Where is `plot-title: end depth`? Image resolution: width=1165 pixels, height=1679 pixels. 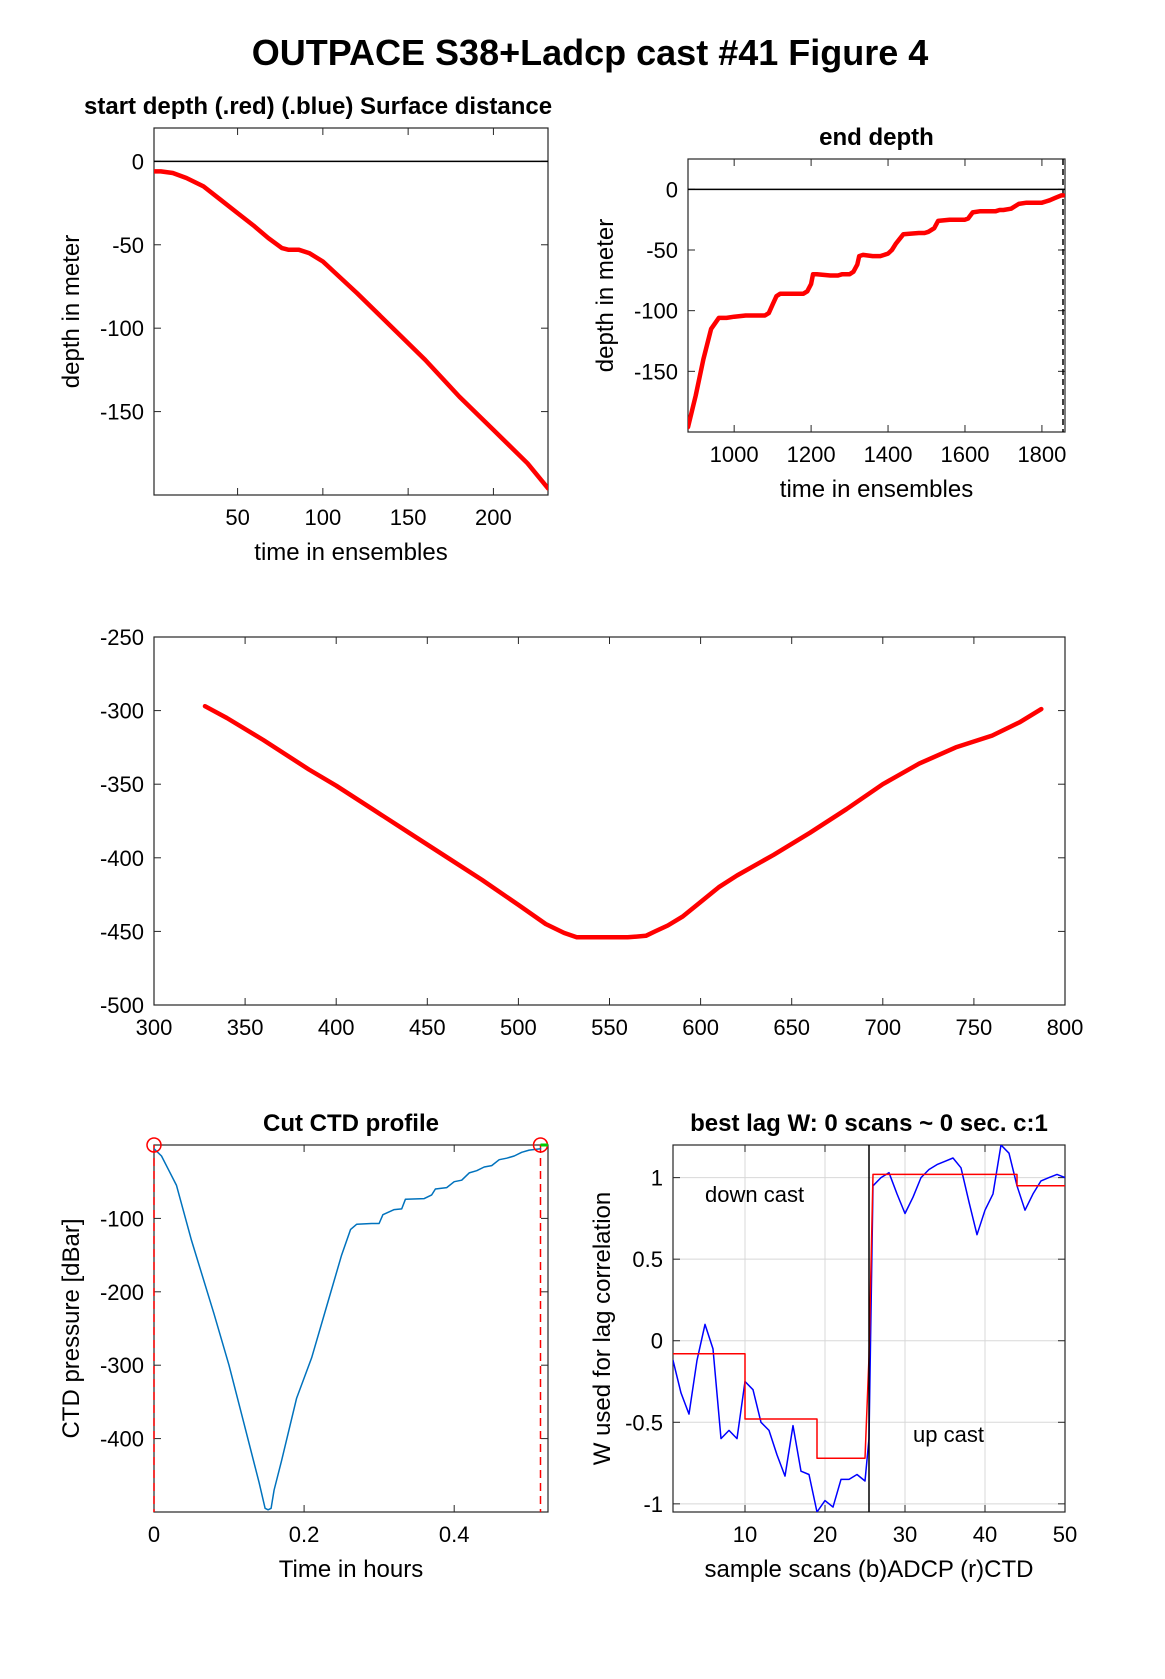
plot-title: end depth is located at coordinates (876, 137).